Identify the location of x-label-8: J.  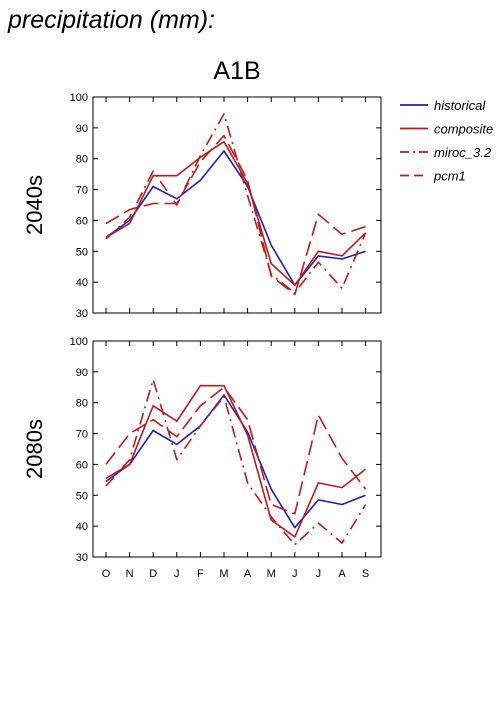
(295, 574).